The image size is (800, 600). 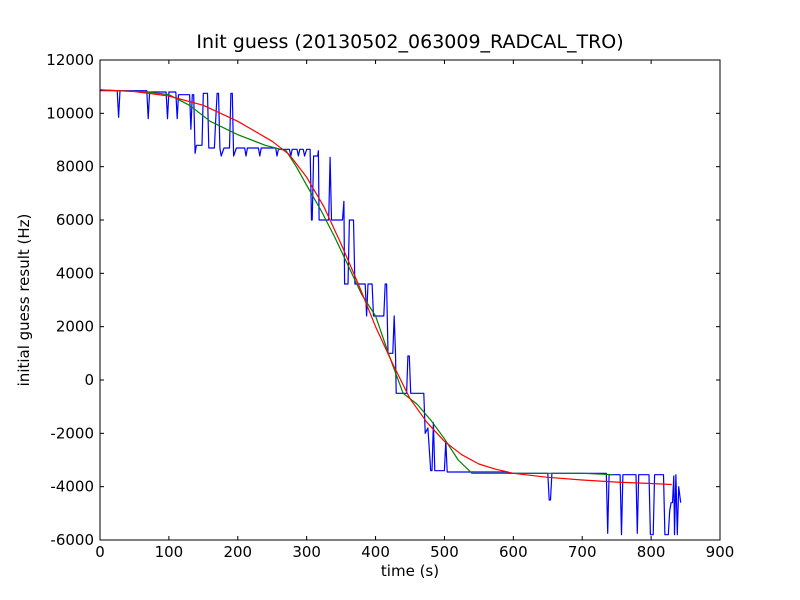 What do you see at coordinates (237, 552) in the screenshot?
I see `x-tick-label: 200` at bounding box center [237, 552].